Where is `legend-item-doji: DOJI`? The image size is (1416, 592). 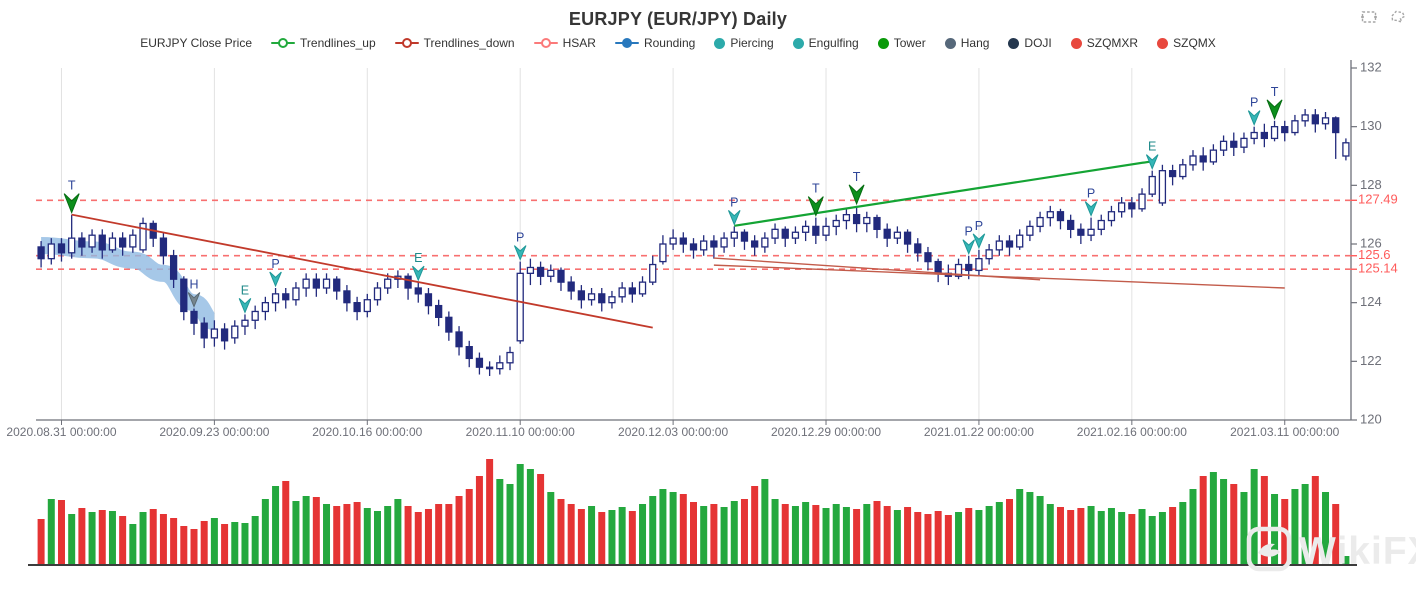
legend-item-doji: DOJI is located at coordinates (1030, 43).